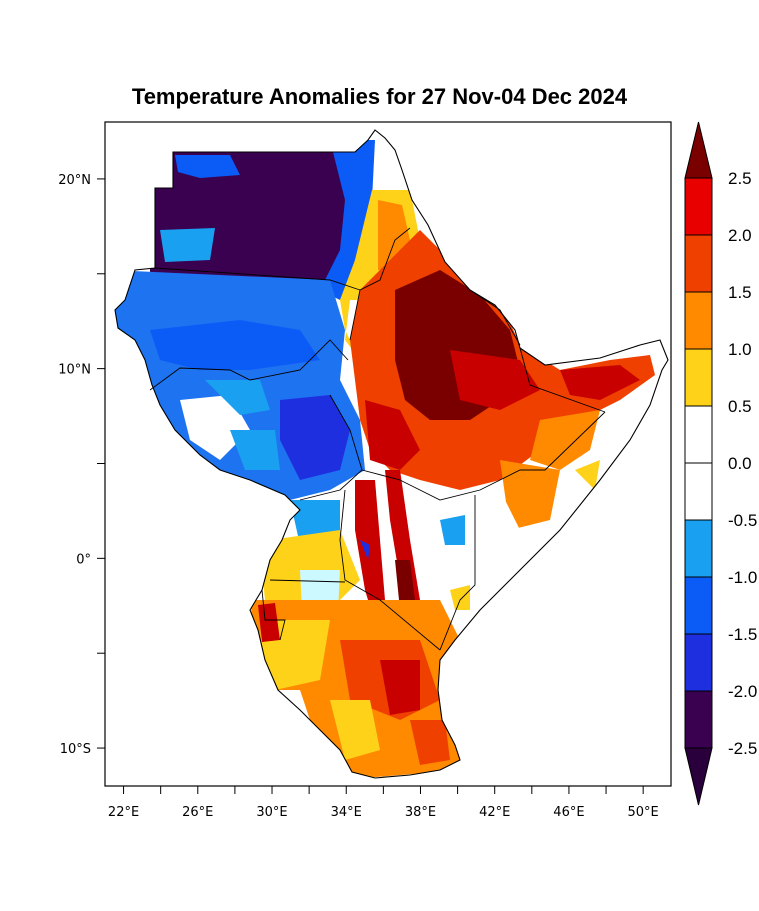 The height and width of the screenshot is (911, 759). What do you see at coordinates (383, 803) in the screenshot?
I see `x-axis: 22°E 26°E 30°E 34°E 38°E 42°E 46°E 50°E` at bounding box center [383, 803].